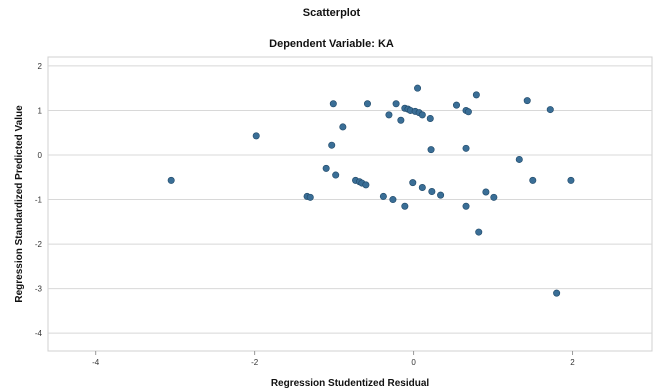 Image resolution: width=663 pixels, height=392 pixels. What do you see at coordinates (350, 383) in the screenshot?
I see `x-axis-label: Regression Studentized Residual` at bounding box center [350, 383].